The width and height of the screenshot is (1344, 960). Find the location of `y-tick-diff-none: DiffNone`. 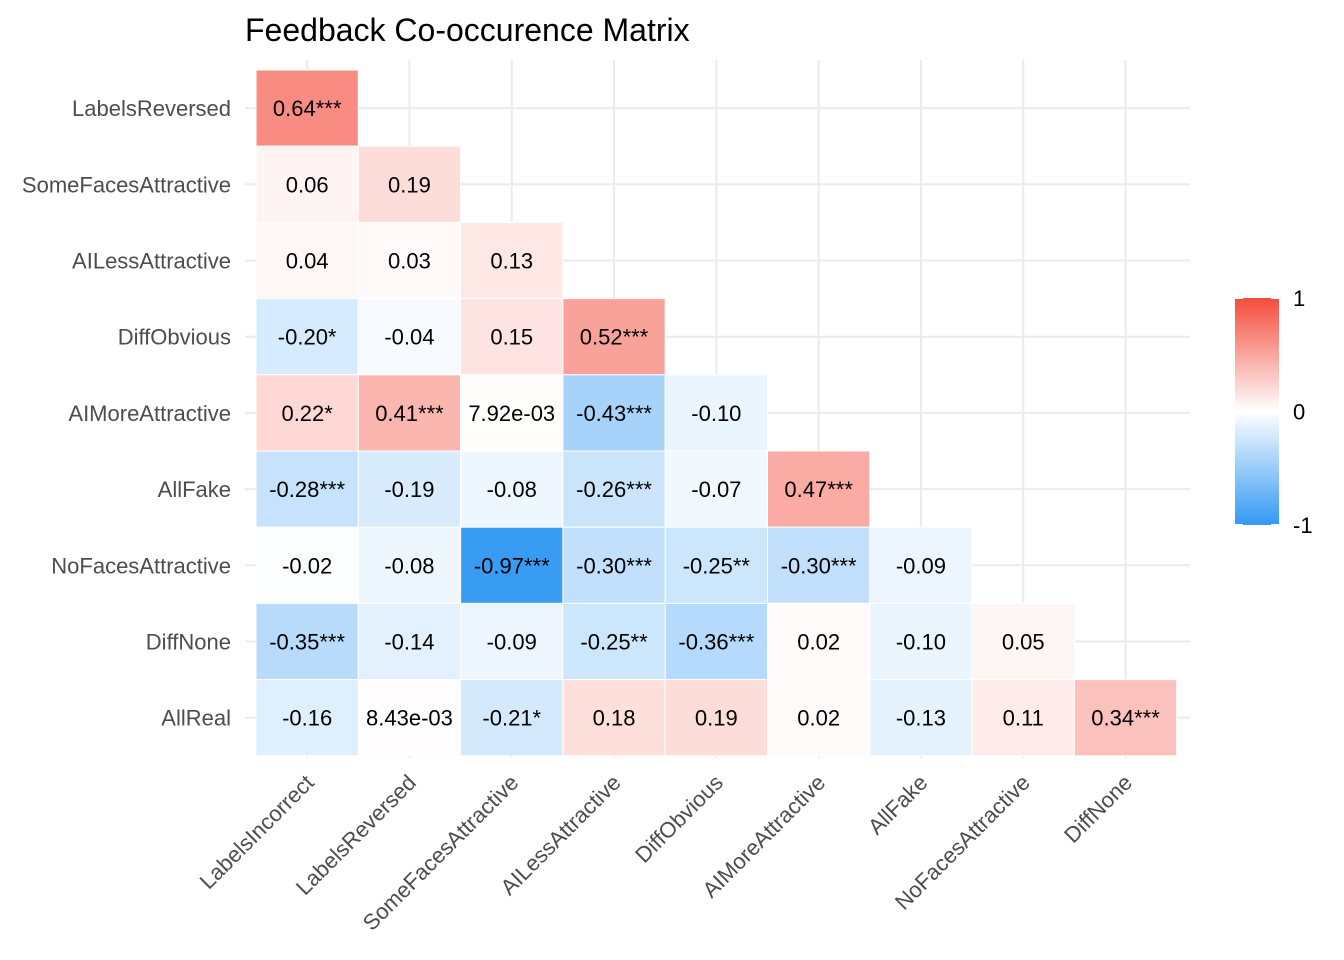

y-tick-diff-none: DiffNone is located at coordinates (188, 642).